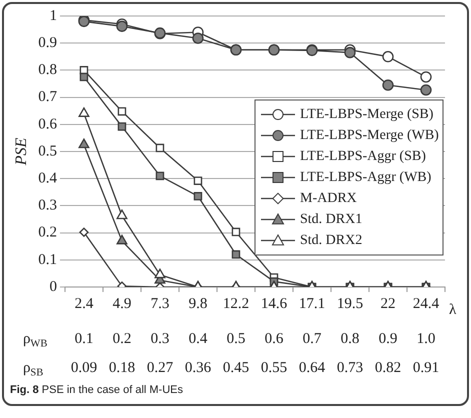 The height and width of the screenshot is (418, 471). What do you see at coordinates (47, 260) in the screenshot?
I see `y-tick-label: 0.1` at bounding box center [47, 260].